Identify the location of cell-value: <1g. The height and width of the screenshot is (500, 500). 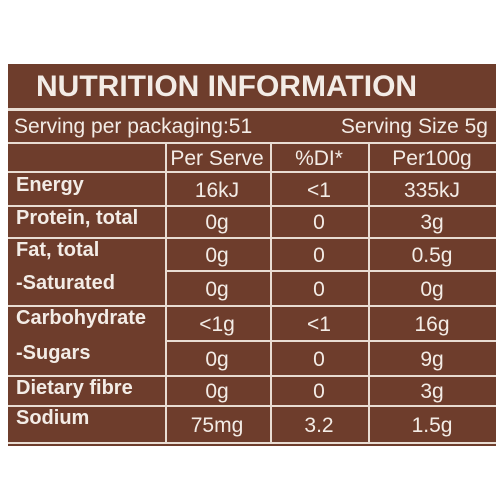
(217, 324).